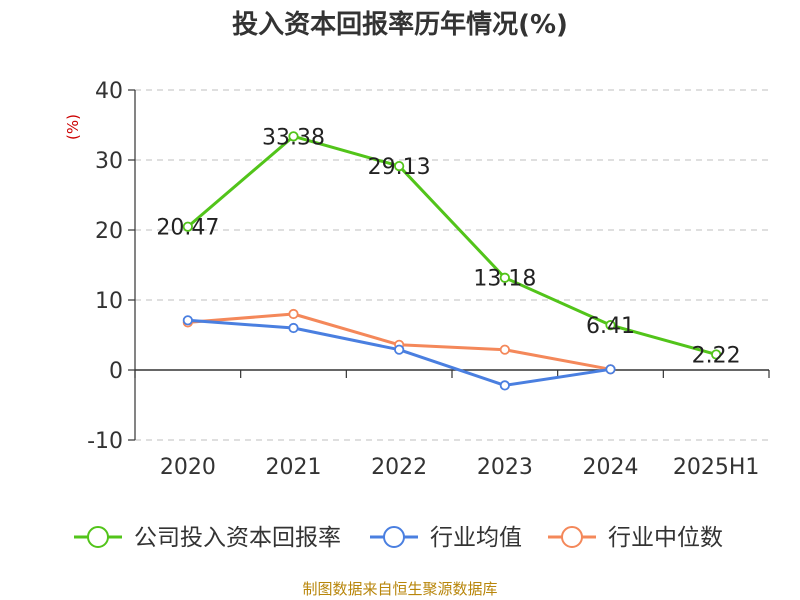  I want to click on y-tick-label: -10, so click(105, 441).